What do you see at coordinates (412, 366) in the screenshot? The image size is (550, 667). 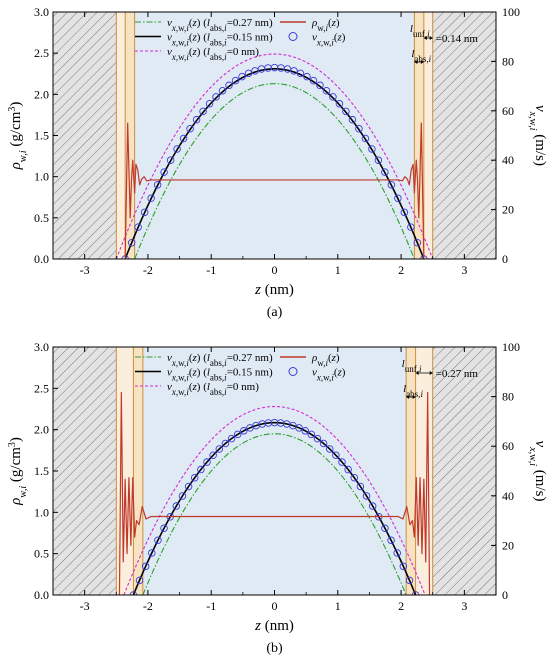 I see `unf-label: lunf,i` at bounding box center [412, 366].